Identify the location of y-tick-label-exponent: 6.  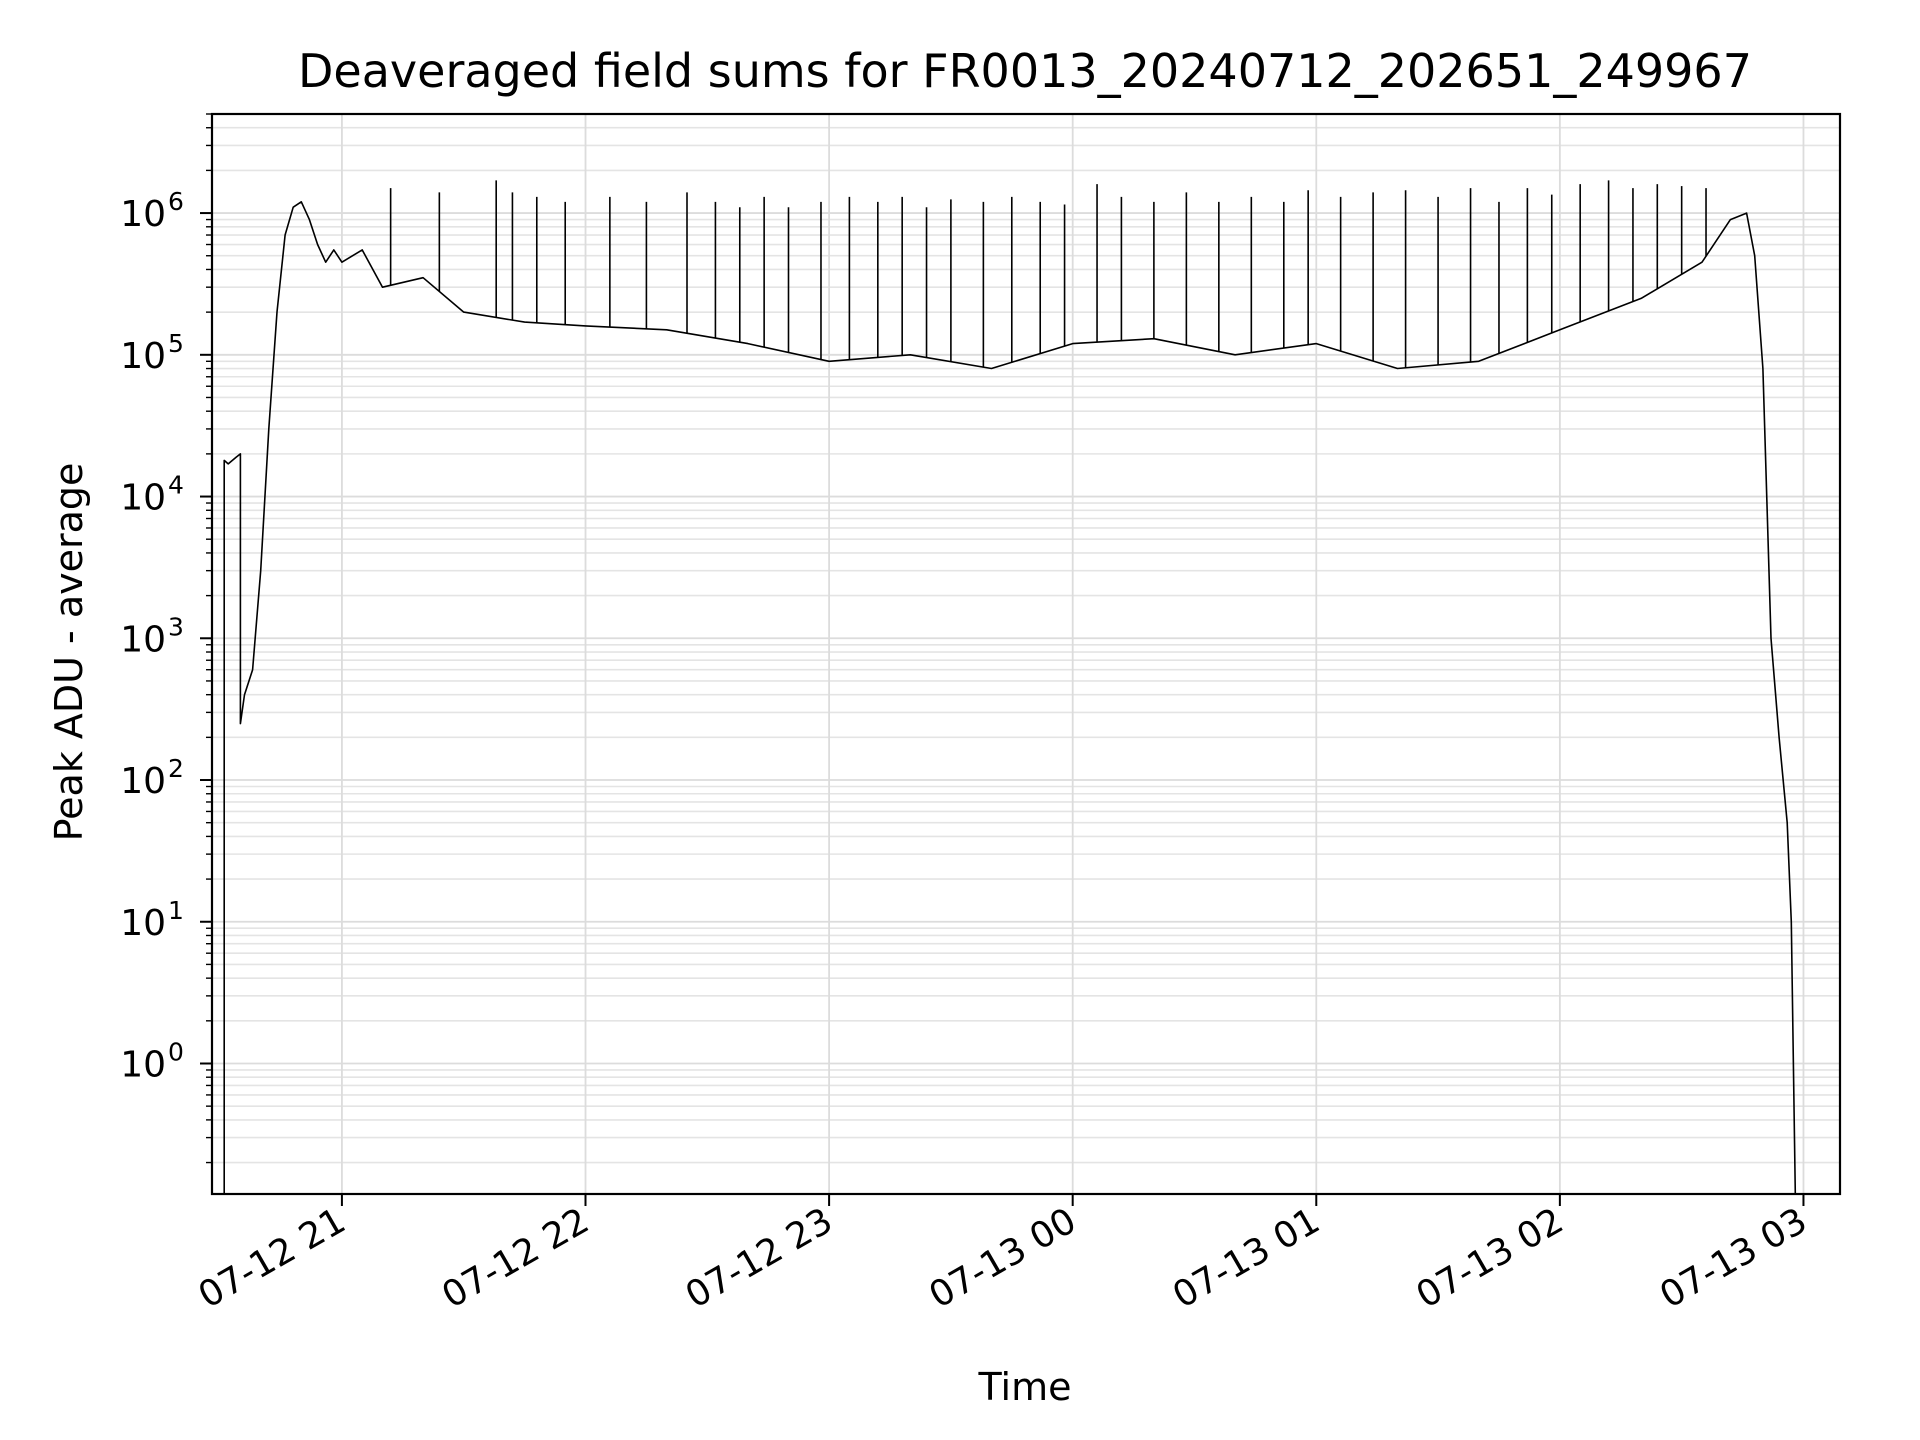
(176, 201).